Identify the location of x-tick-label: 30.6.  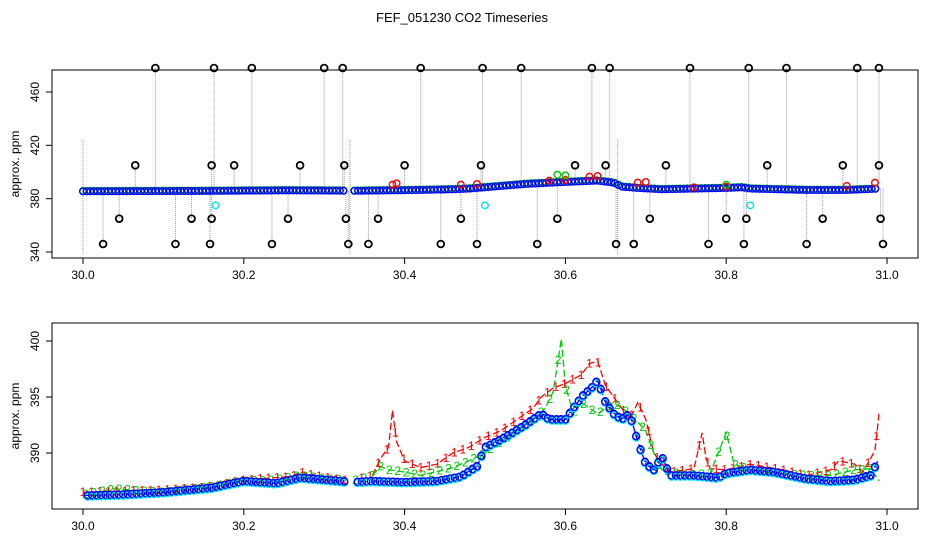
(566, 275).